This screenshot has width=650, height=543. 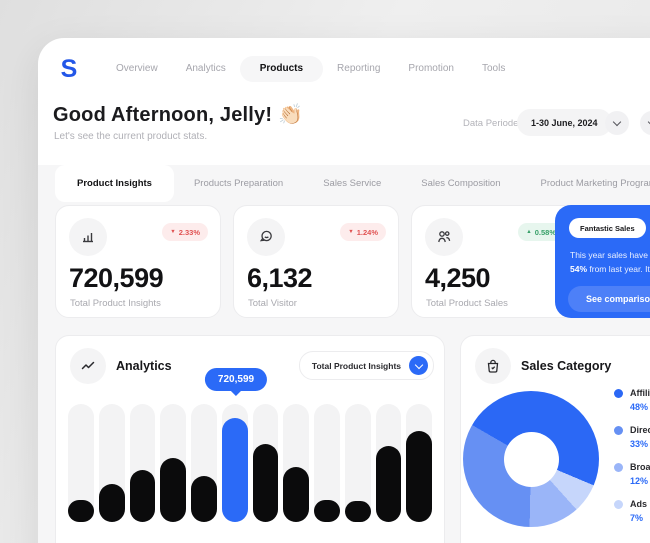 What do you see at coordinates (639, 504) in the screenshot?
I see `legend-label: Ads` at bounding box center [639, 504].